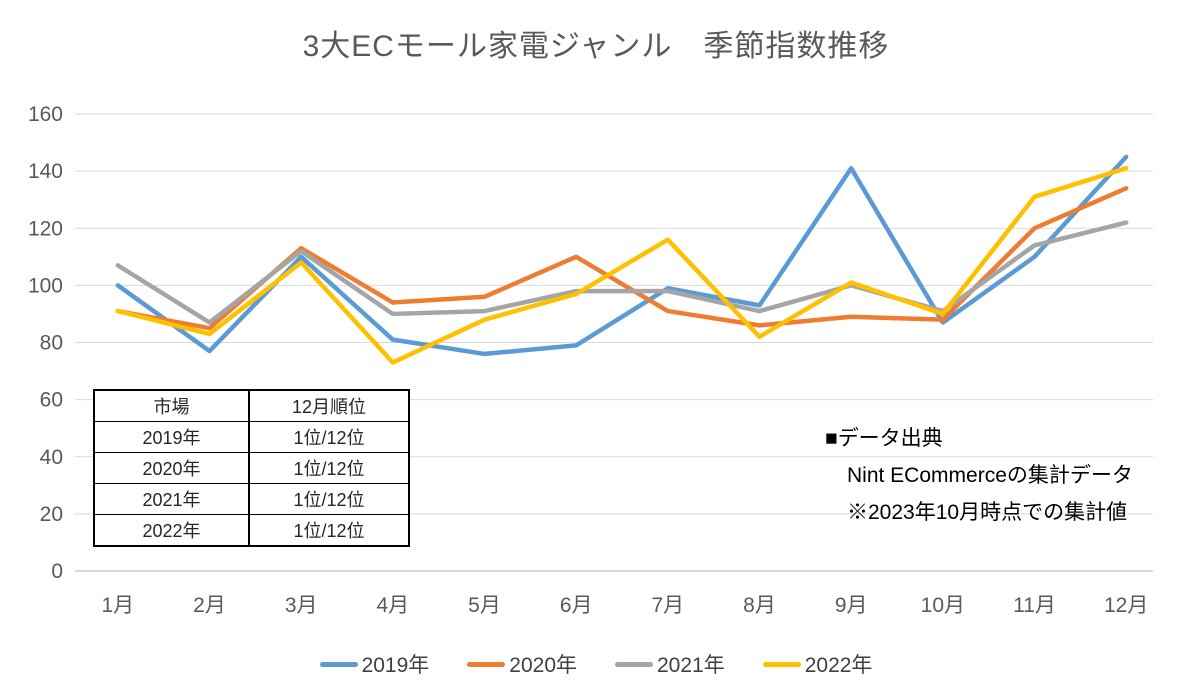 The height and width of the screenshot is (699, 1192). I want to click on y-axis-tick-label: 60, so click(51, 400).